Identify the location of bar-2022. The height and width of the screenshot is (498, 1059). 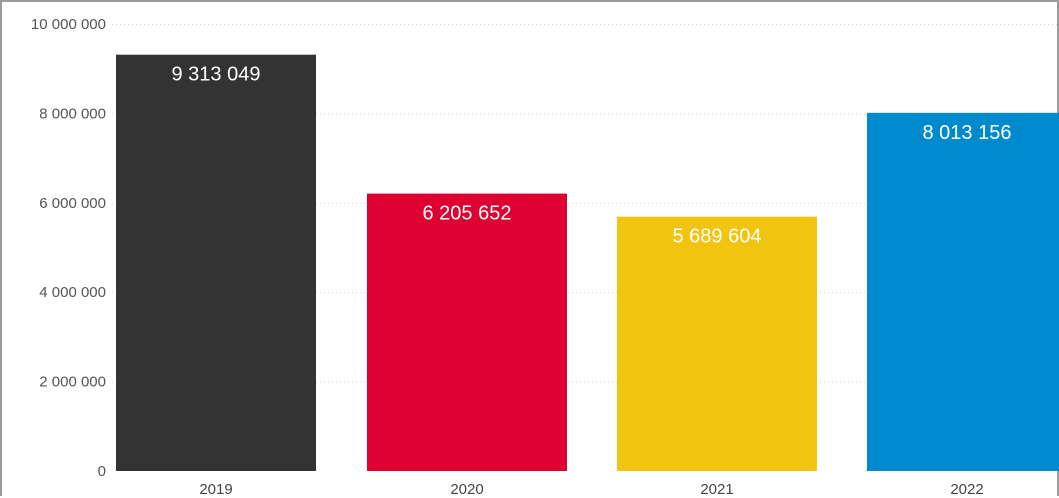
(963, 292).